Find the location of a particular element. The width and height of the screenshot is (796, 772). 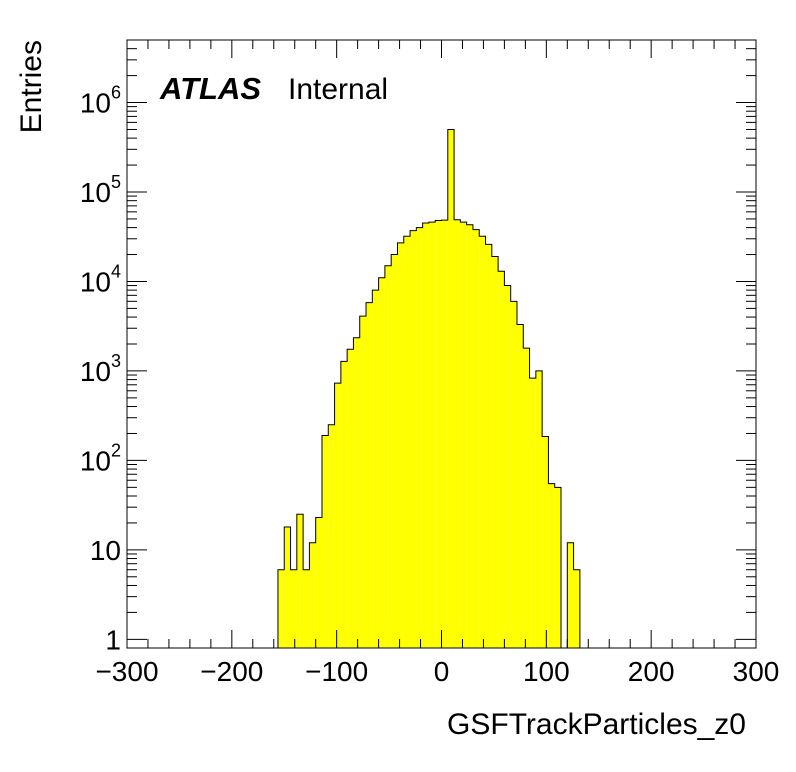

x-tick-label: −300 is located at coordinates (126, 671).